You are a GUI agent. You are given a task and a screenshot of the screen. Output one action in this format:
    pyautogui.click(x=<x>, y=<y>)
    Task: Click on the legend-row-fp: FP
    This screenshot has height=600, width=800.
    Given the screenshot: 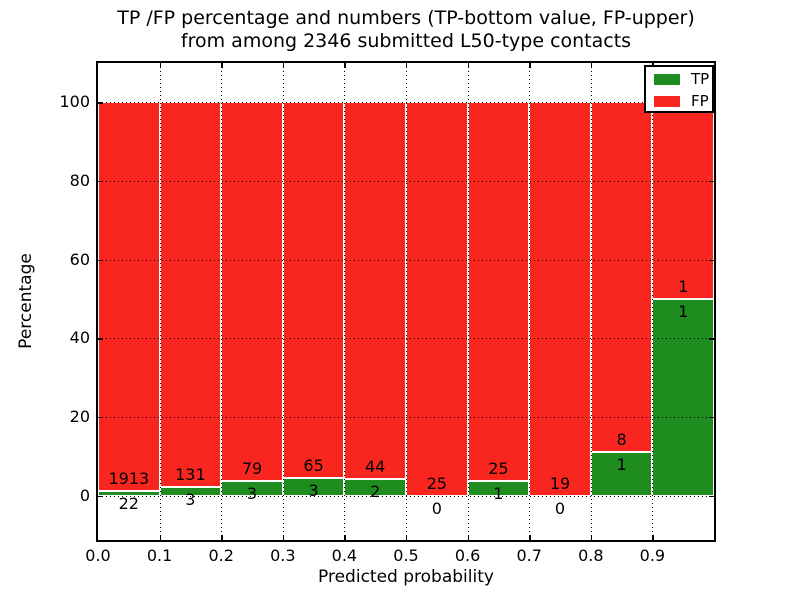 What is the action you would take?
    pyautogui.click(x=679, y=101)
    